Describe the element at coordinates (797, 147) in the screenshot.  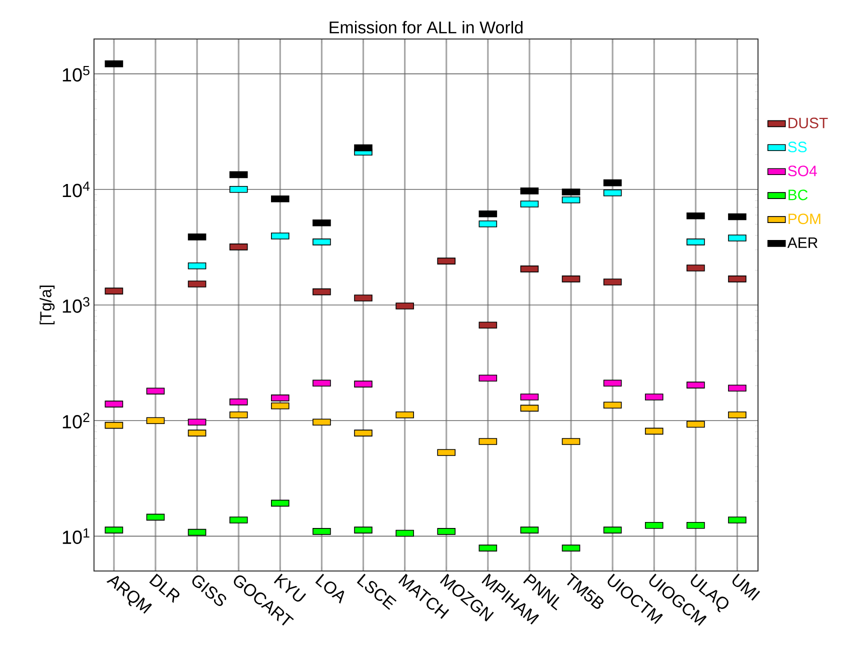
I see `legend-label: SS` at that location.